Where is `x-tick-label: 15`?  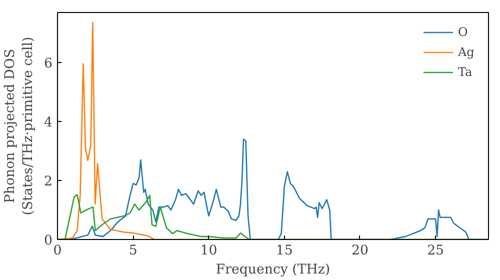 x-tick-label: 15 is located at coordinates (284, 251).